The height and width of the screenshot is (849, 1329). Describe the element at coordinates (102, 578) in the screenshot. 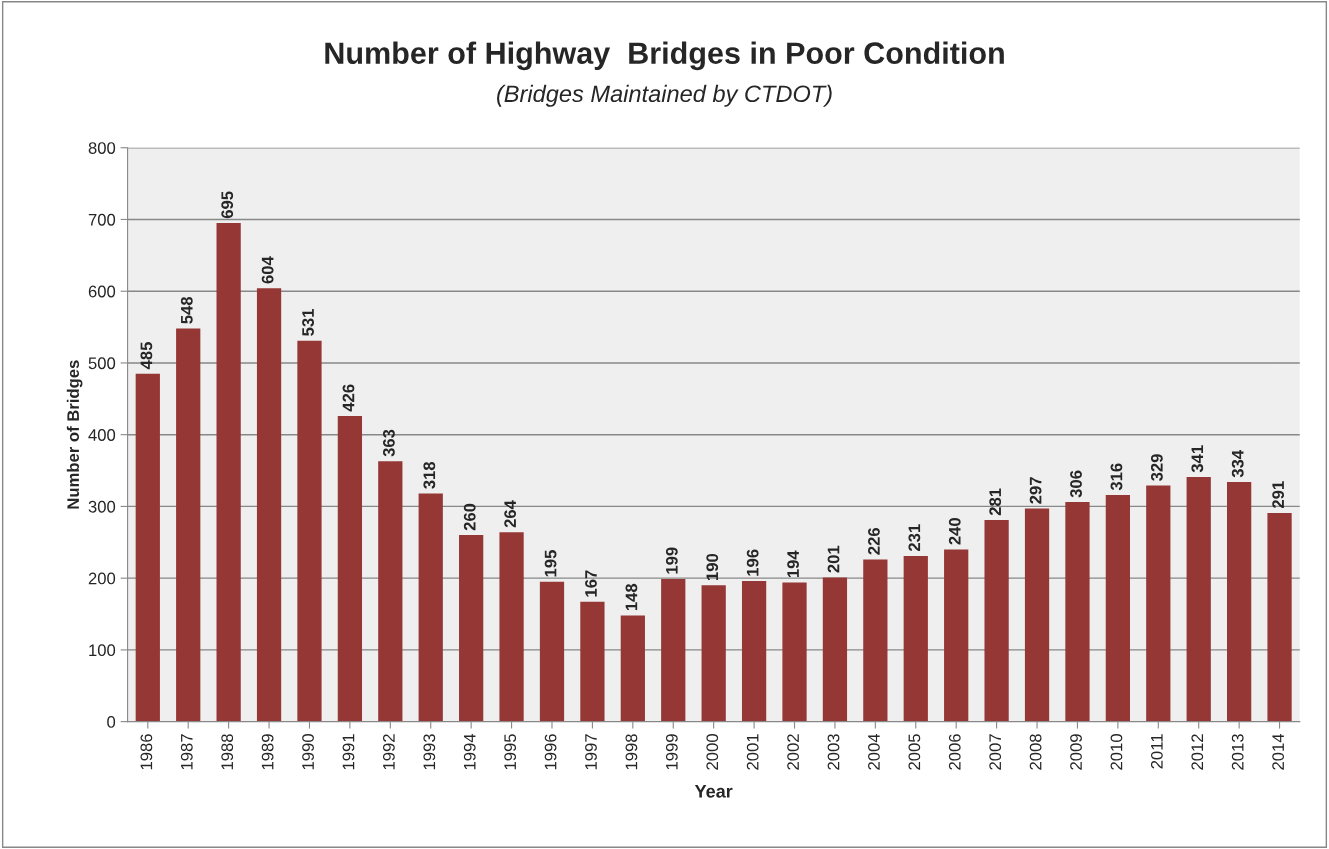

I see `y-tick-label: 200` at that location.